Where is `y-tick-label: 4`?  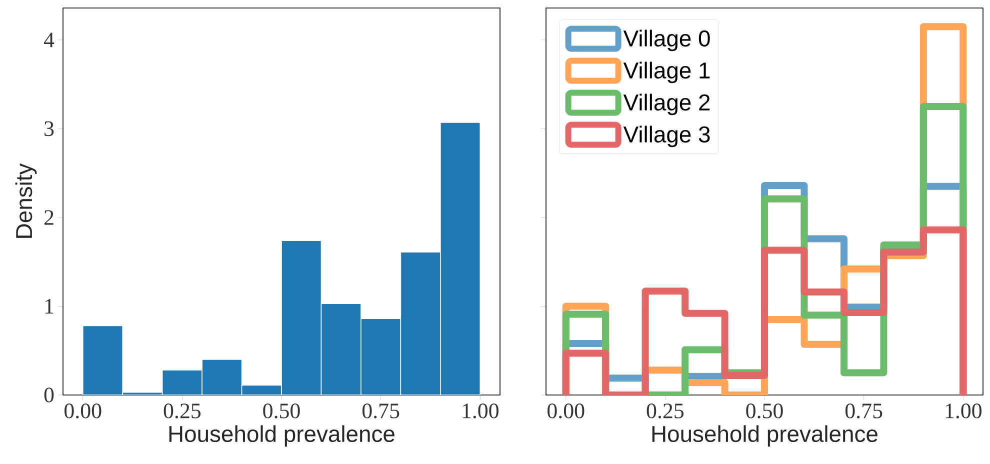 y-tick-label: 4 is located at coordinates (49, 40).